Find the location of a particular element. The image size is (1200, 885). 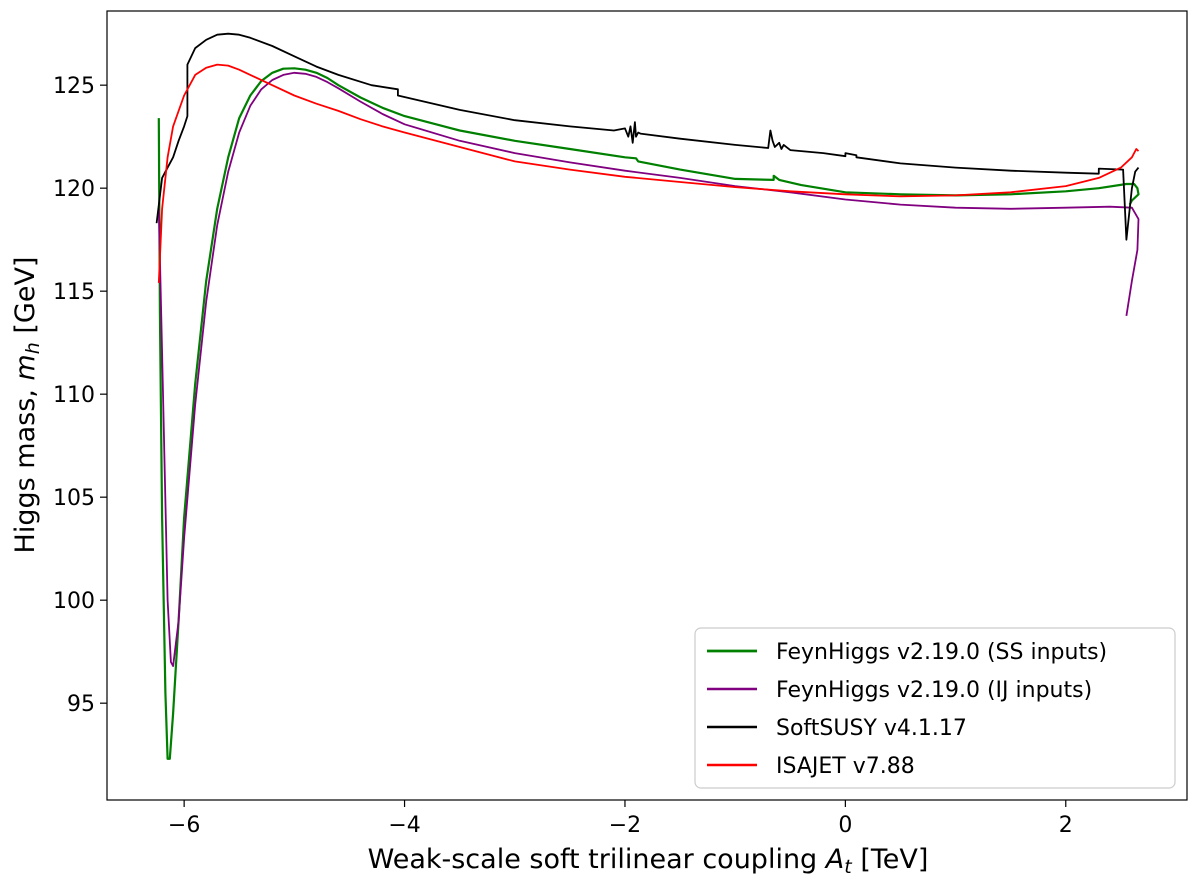

x-tick-label: −6 is located at coordinates (184, 825).